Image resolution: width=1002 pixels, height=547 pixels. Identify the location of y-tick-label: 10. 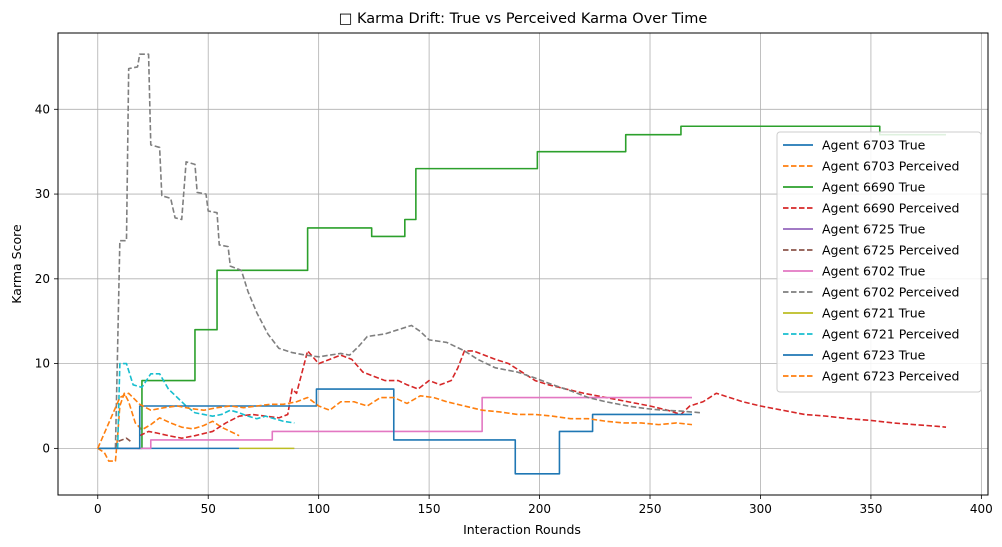
(42, 364).